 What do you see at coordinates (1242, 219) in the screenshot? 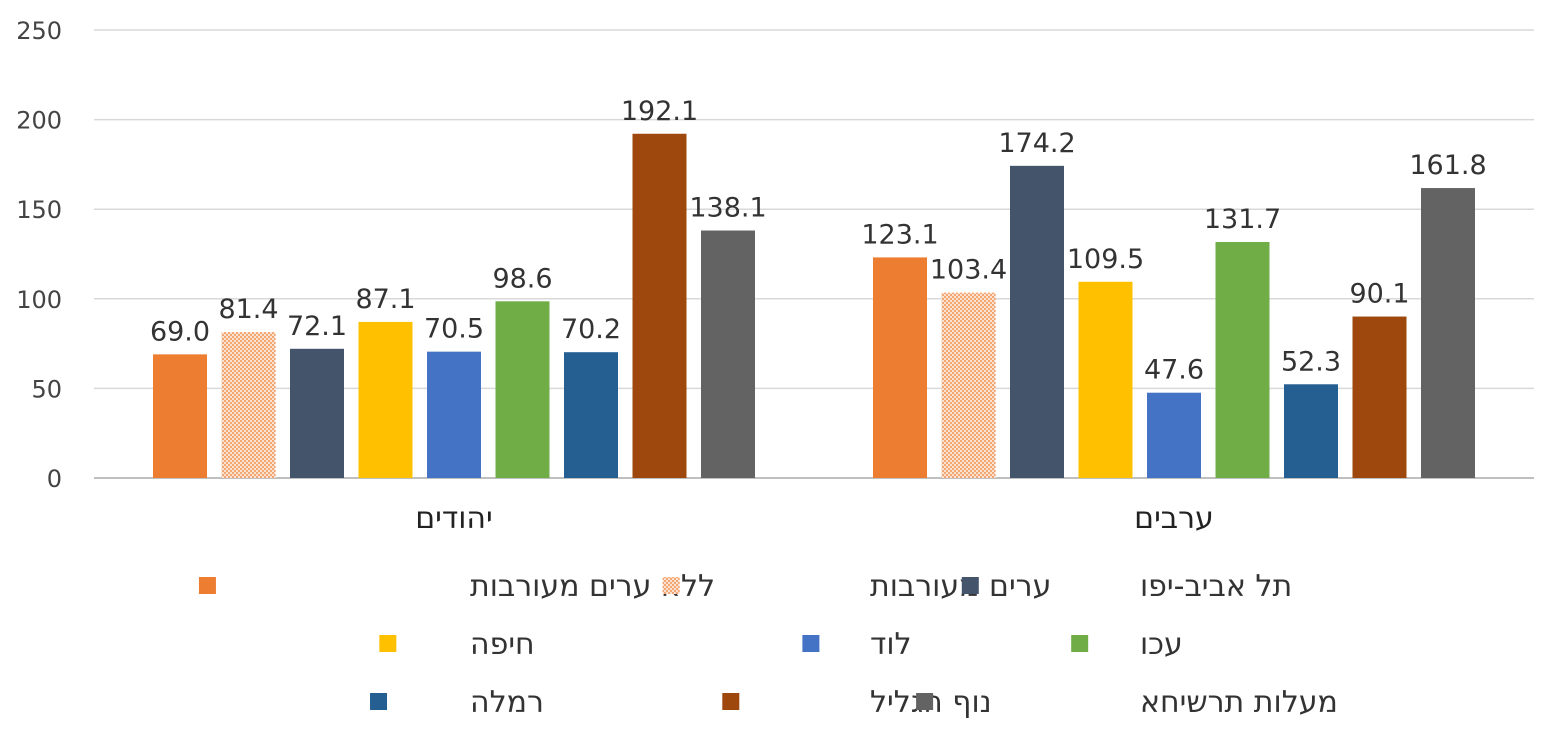
I see `data-label: 131.7` at bounding box center [1242, 219].